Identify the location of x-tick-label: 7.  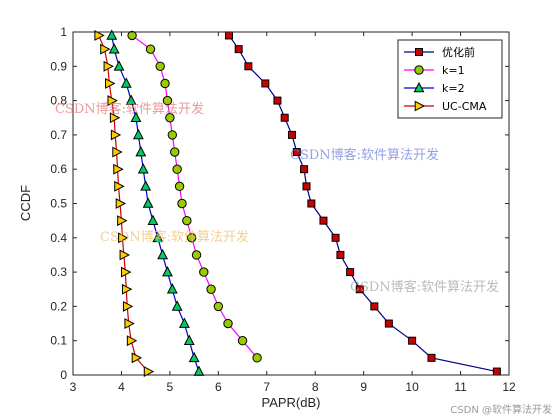
(266, 387).